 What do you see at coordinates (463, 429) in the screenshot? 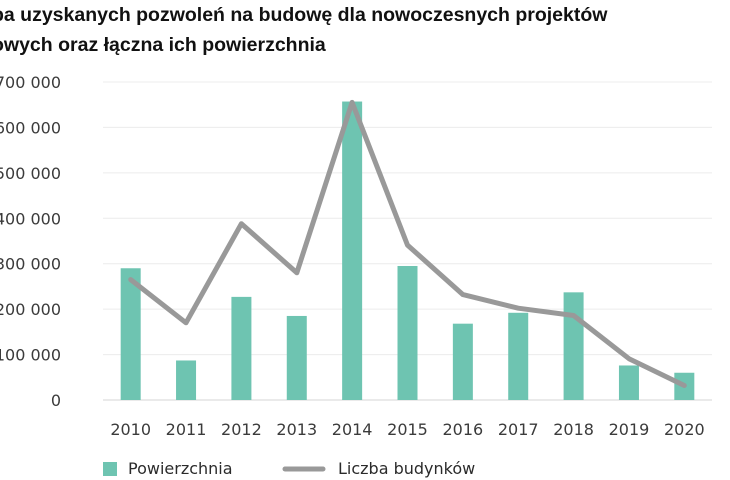
I see `x-tick-label: 2016` at bounding box center [463, 429].